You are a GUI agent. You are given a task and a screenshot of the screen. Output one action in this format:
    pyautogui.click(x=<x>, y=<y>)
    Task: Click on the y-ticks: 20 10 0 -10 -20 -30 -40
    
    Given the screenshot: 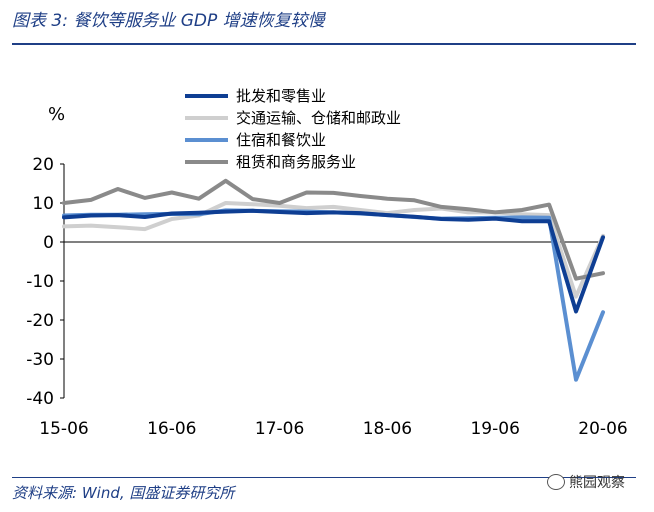 What is the action you would take?
    pyautogui.click(x=45, y=282)
    